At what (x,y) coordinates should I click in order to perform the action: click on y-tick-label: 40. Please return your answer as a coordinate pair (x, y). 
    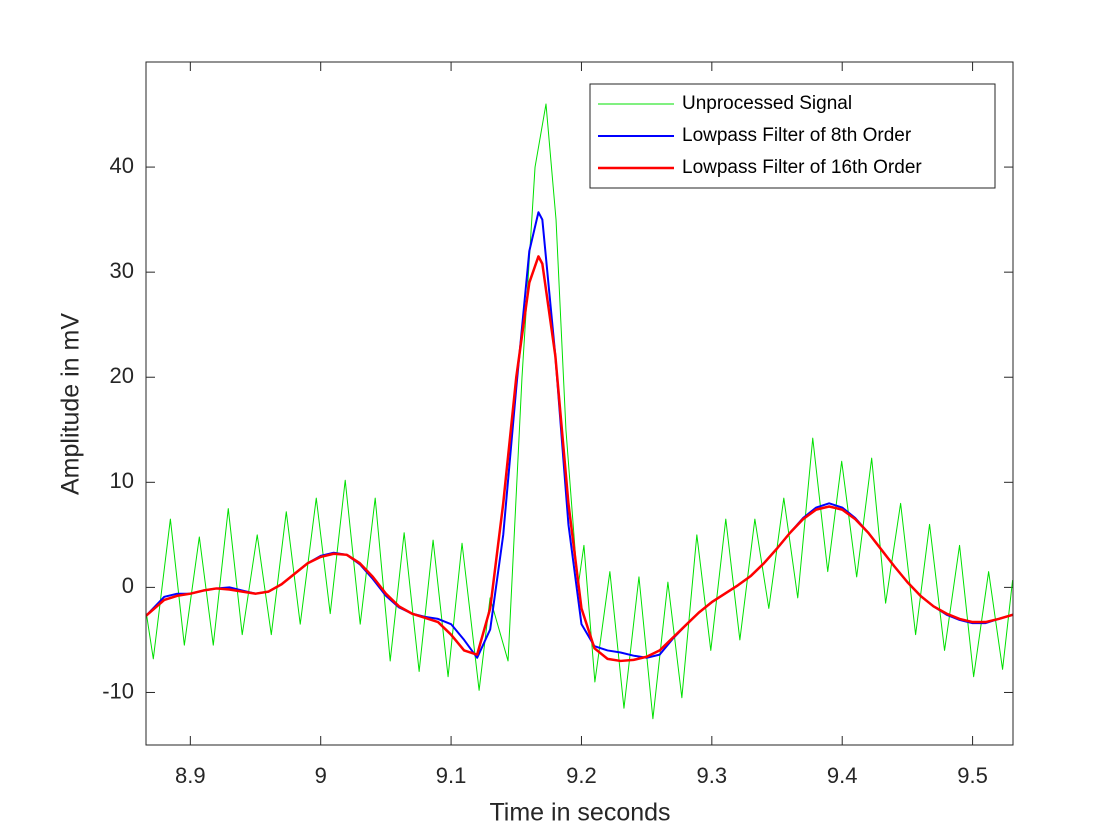
    Looking at the image, I should click on (122, 165).